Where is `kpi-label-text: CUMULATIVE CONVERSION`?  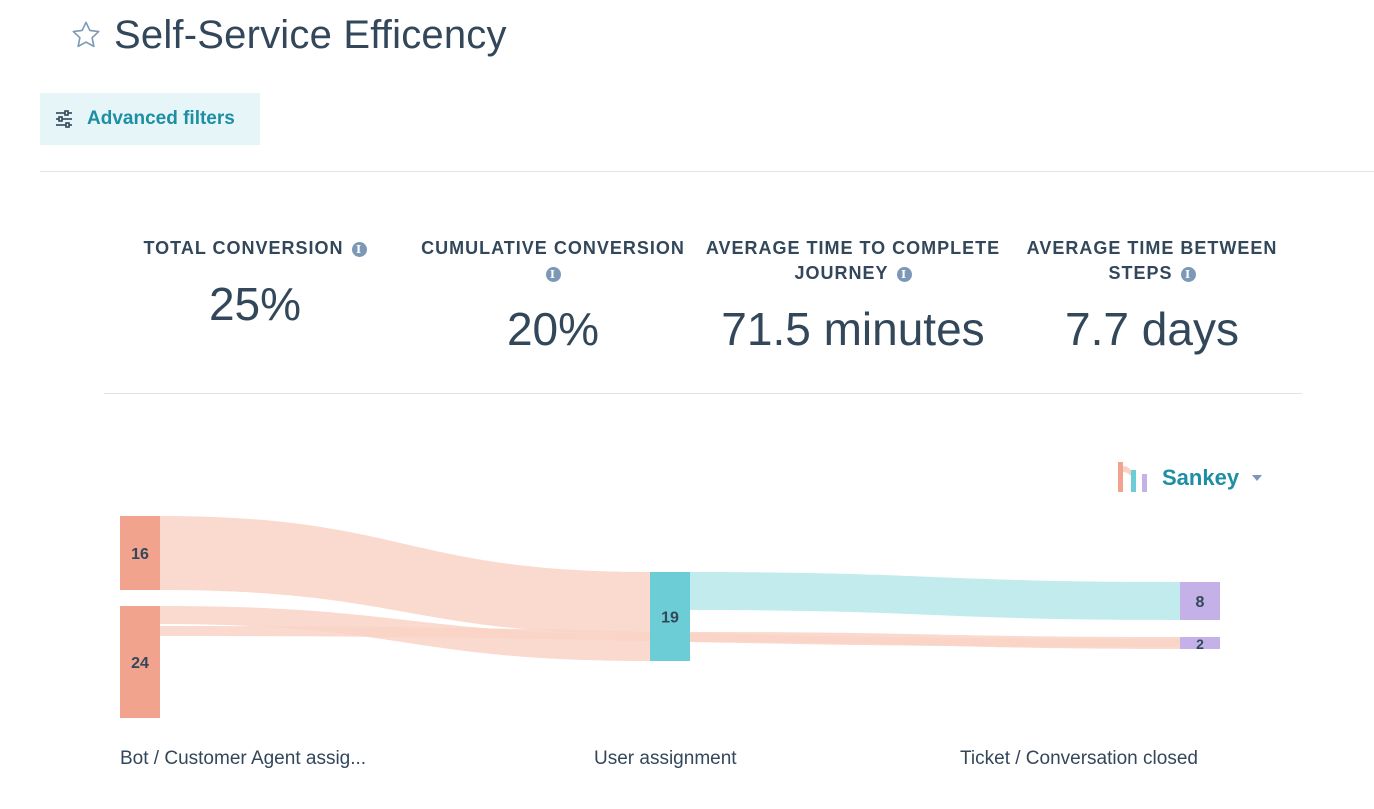
kpi-label-text: CUMULATIVE CONVERSION is located at coordinates (553, 248).